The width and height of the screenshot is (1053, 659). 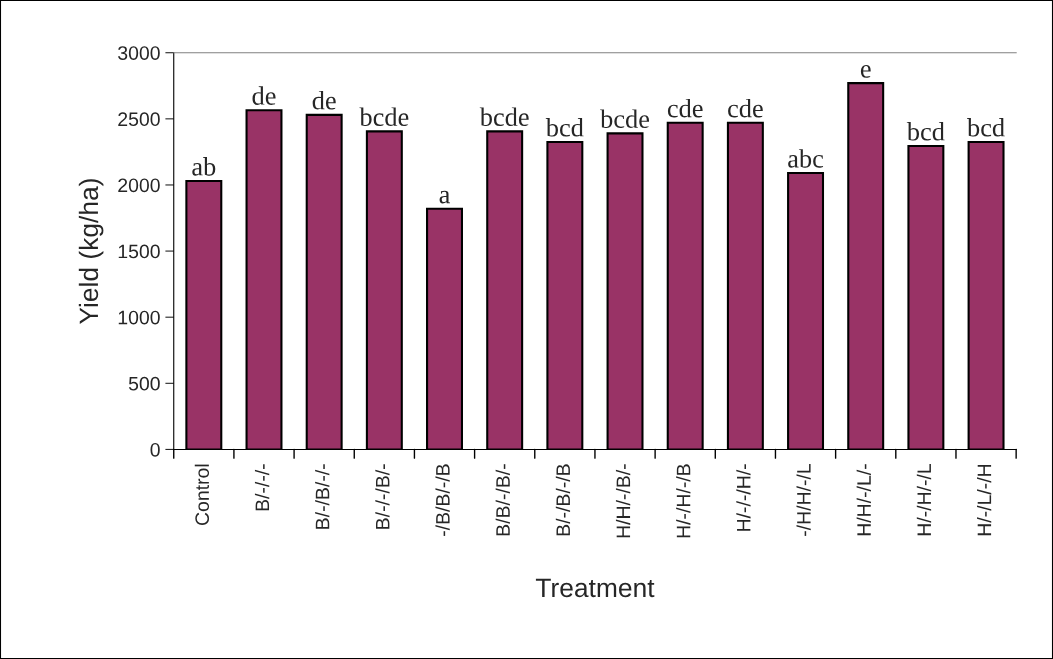 What do you see at coordinates (803, 499) in the screenshot?
I see `x-tick-label: -/H/H/-/L` at bounding box center [803, 499].